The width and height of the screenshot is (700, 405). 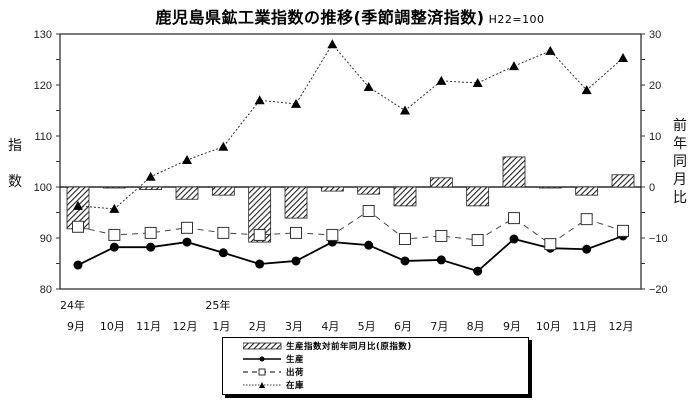 I want to click on right-axis-title-char: 月, so click(x=680, y=180).